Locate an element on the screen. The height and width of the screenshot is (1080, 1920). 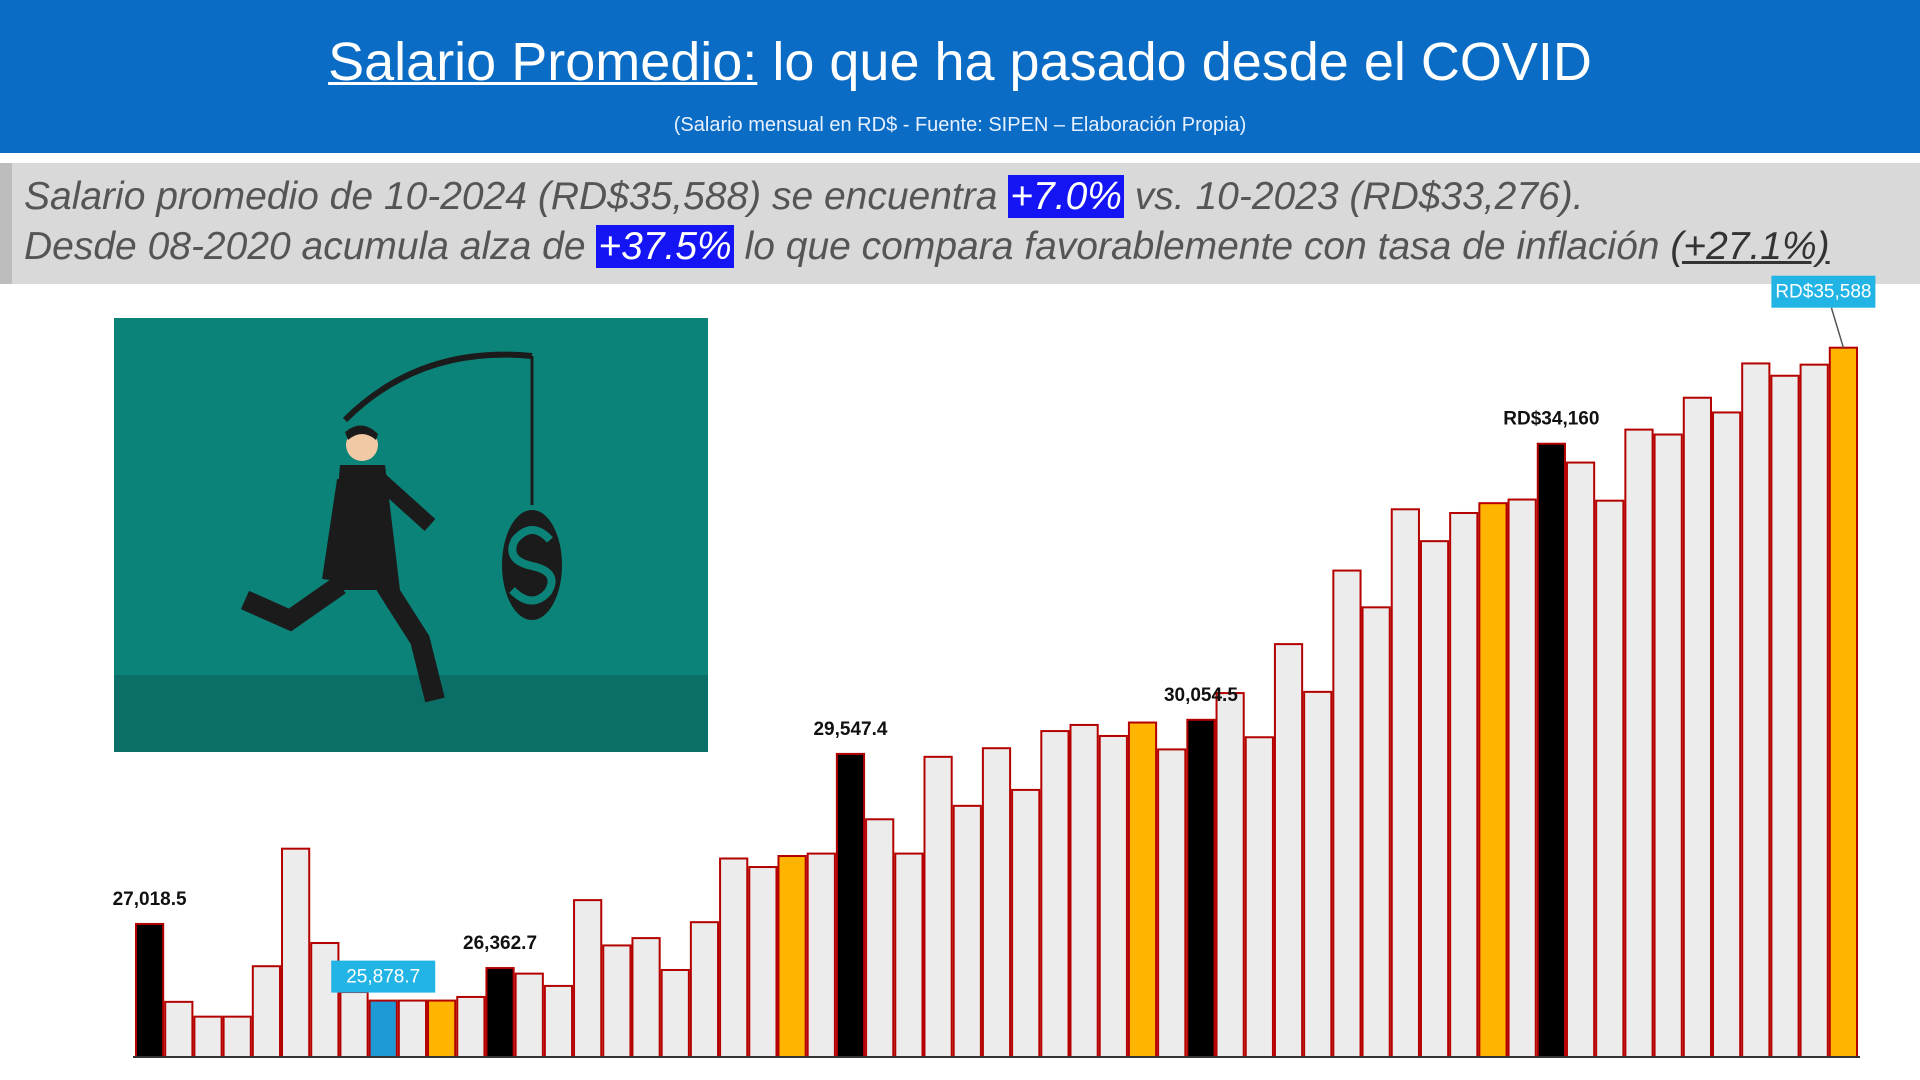
dollar-sign is located at coordinates (532, 565).